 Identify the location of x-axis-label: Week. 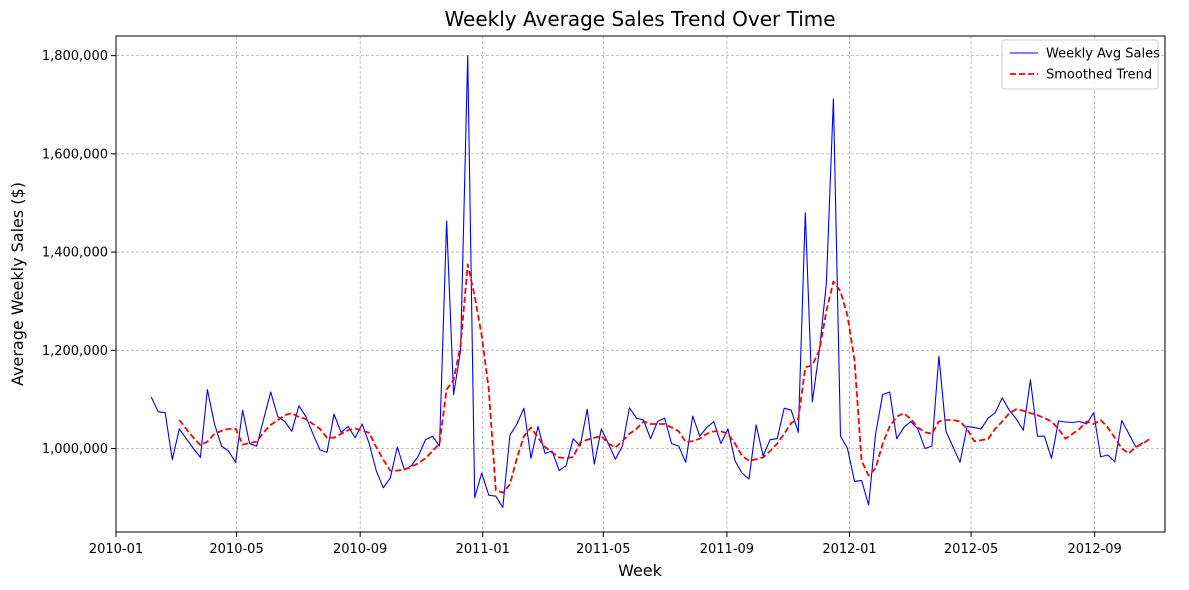
(640, 570).